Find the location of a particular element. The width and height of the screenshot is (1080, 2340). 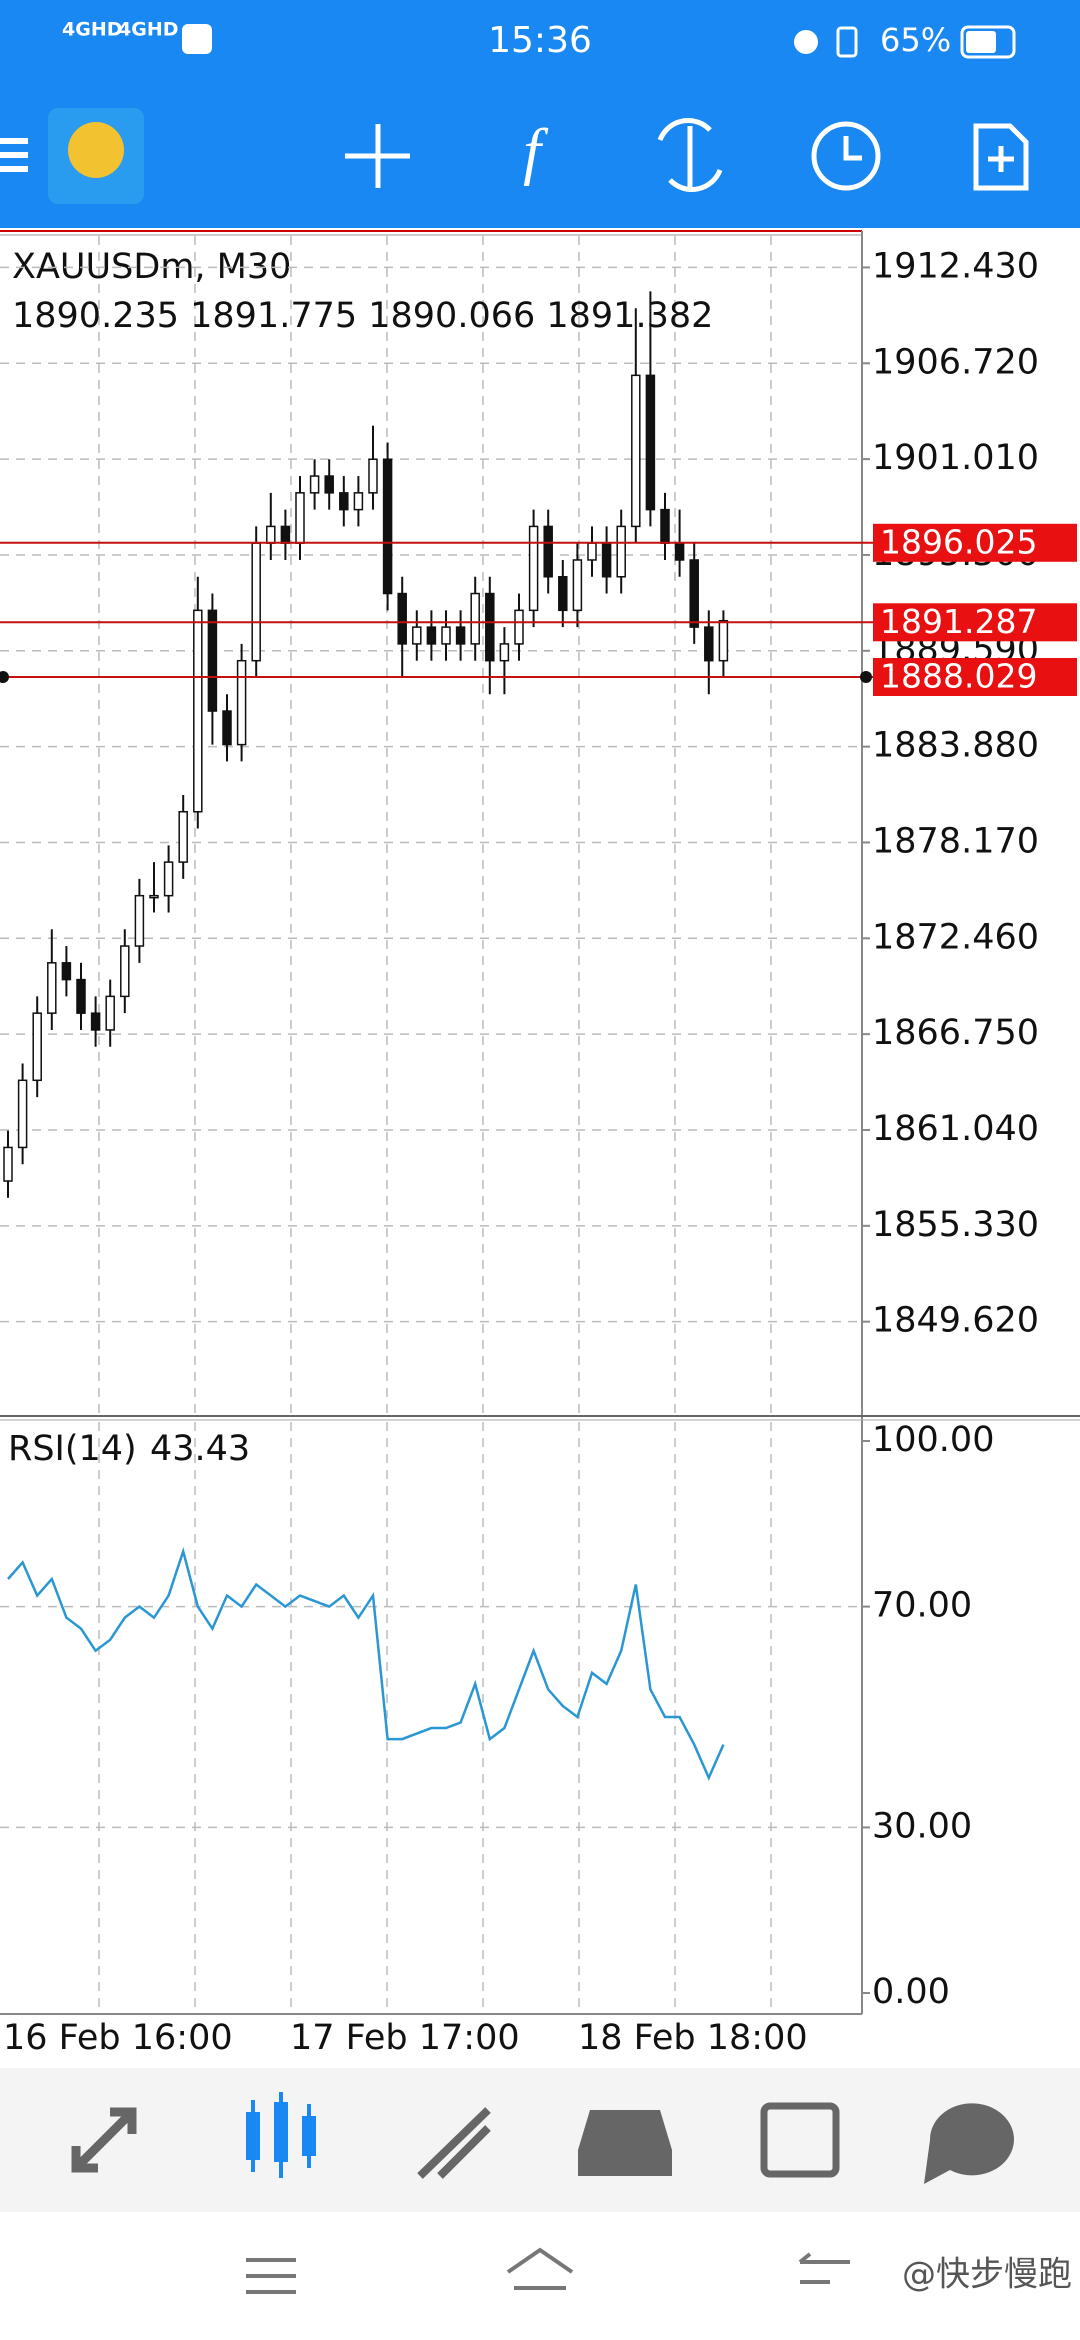

period-button is located at coordinates (846, 156).